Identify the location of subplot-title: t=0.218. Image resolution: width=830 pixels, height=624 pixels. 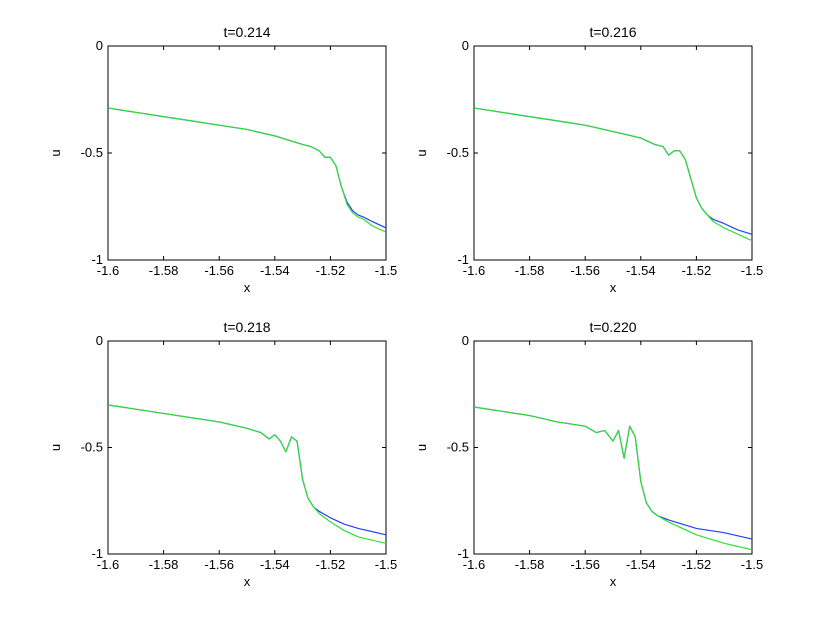
(246, 327).